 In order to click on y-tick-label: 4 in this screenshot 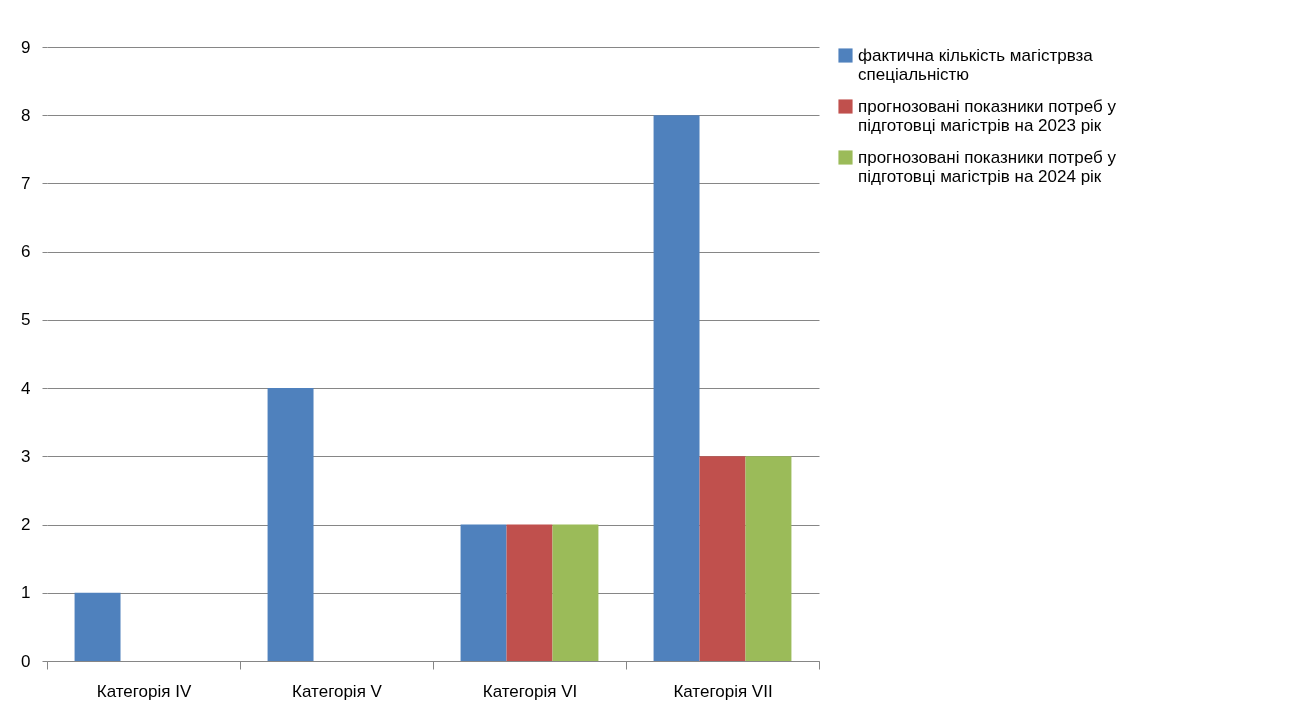, I will do `click(26, 388)`.